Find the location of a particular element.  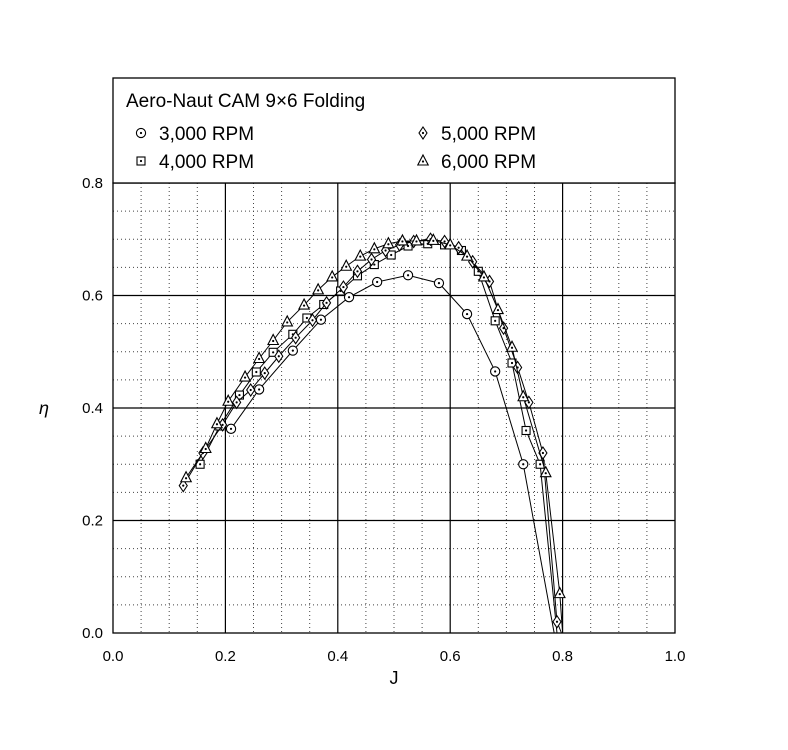

legend-entry-label: 4,000 RPM is located at coordinates (206, 162).